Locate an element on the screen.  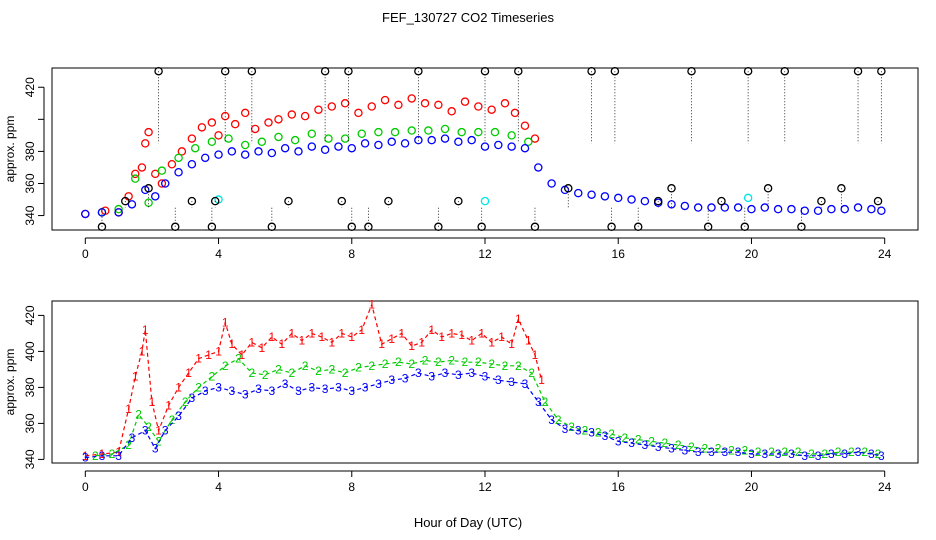
y-tick-label: 360 is located at coordinates (30, 423).